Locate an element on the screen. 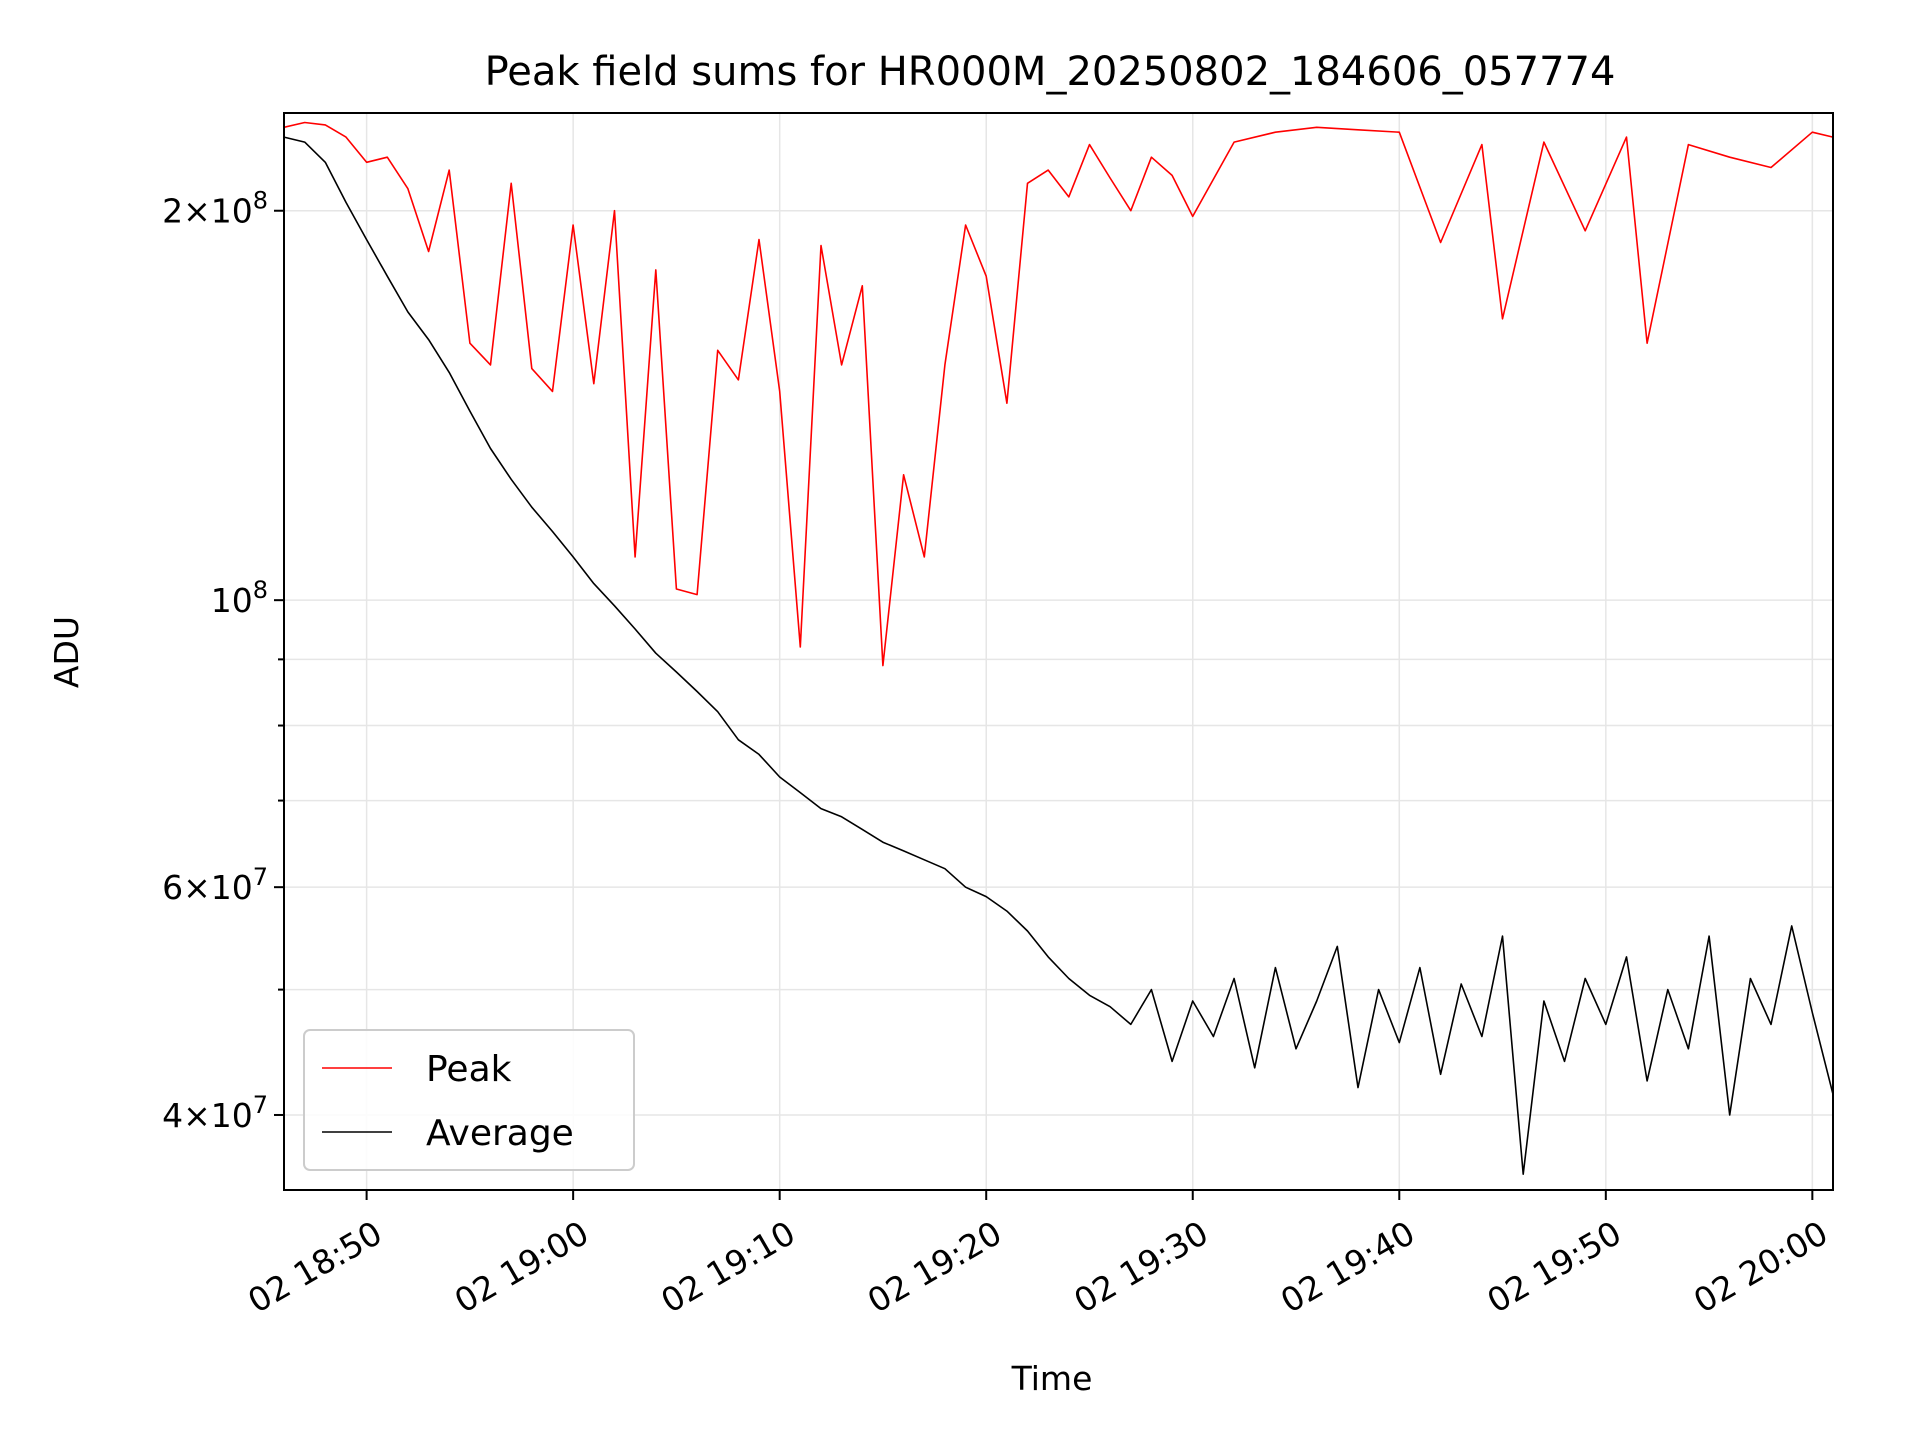  legend: Peak Average is located at coordinates (469, 1100).